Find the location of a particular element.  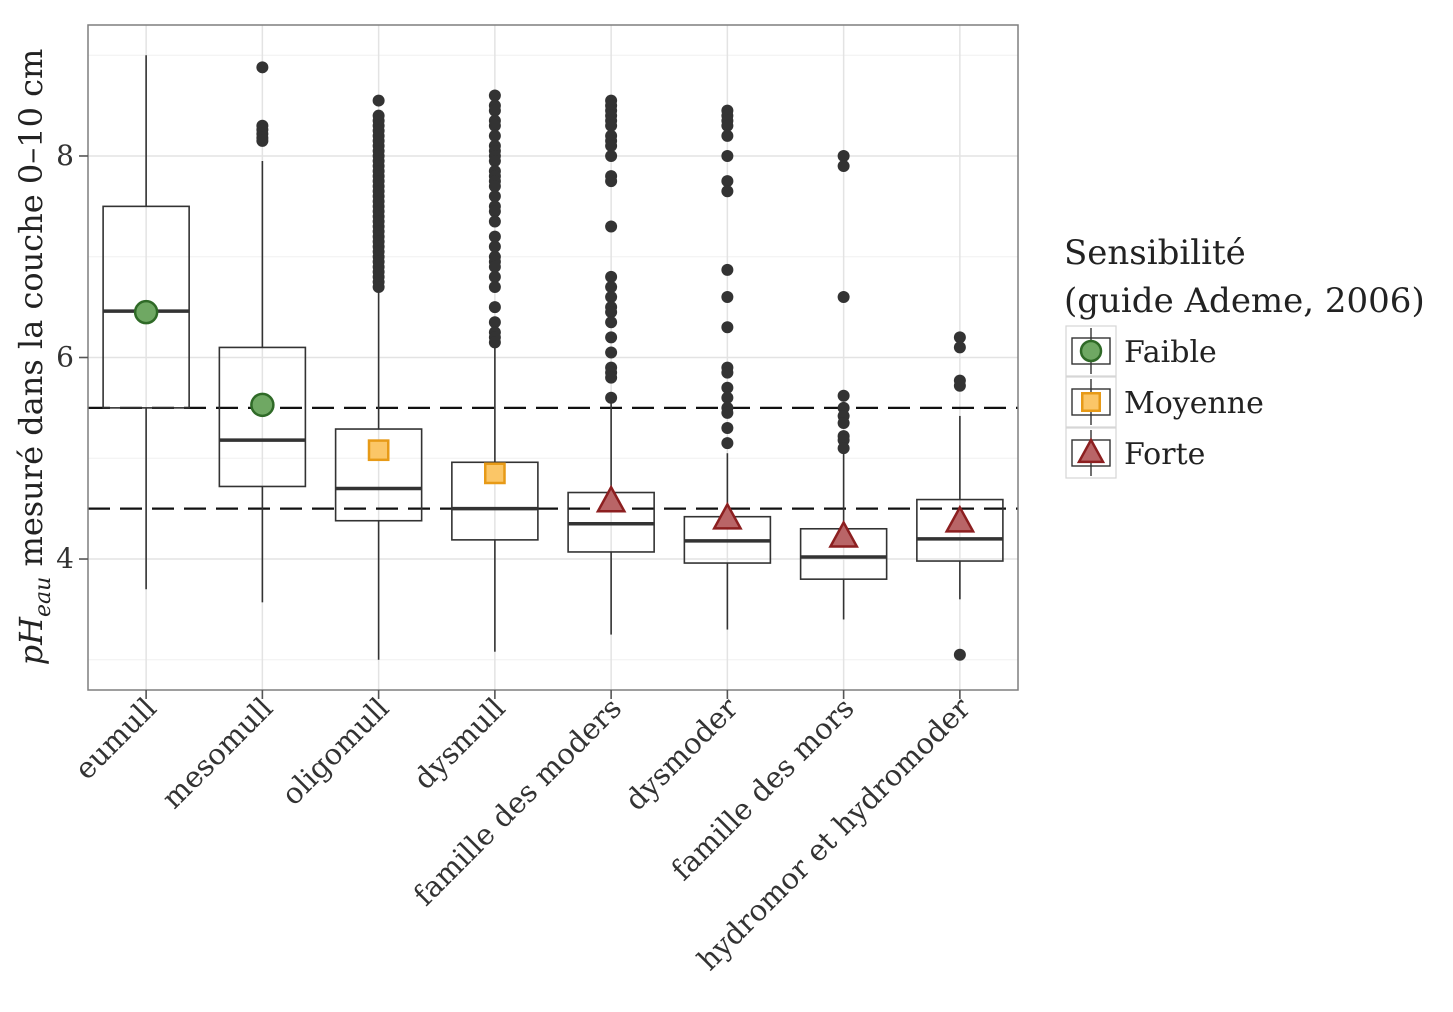

legend-item-faible: Faible is located at coordinates (1141, 351).